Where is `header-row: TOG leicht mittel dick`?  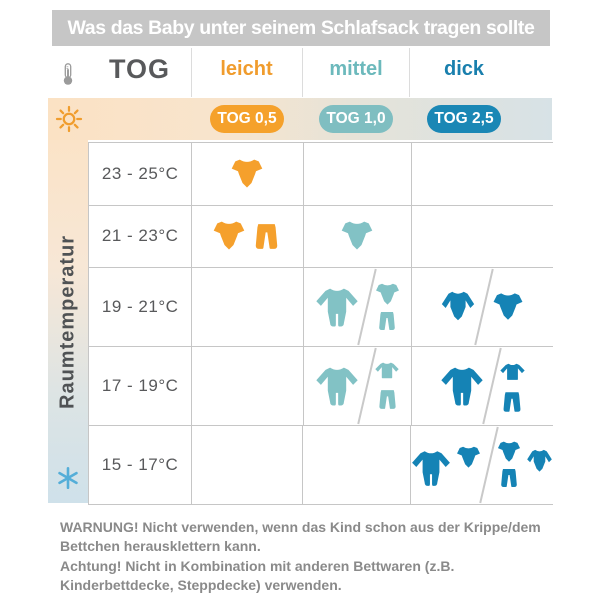
header-row: TOG leicht mittel dick is located at coordinates (300, 72).